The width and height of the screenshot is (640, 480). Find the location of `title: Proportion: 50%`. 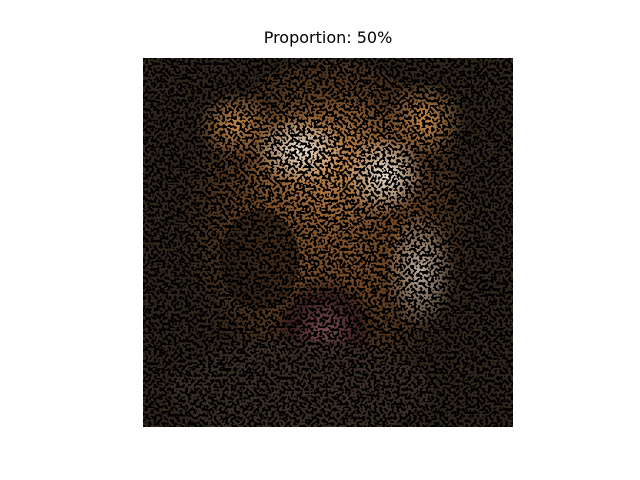

title: Proportion: 50% is located at coordinates (328, 37).